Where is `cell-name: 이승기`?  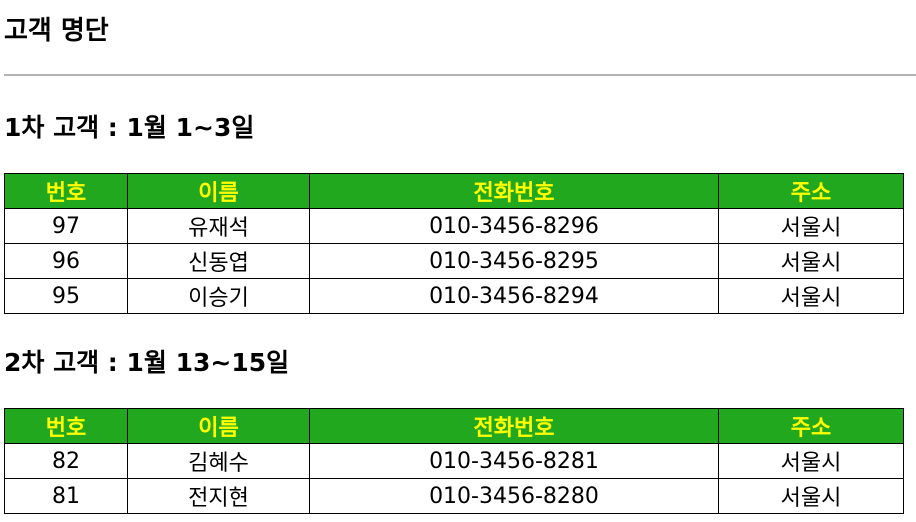 cell-name: 이승기 is located at coordinates (218, 296).